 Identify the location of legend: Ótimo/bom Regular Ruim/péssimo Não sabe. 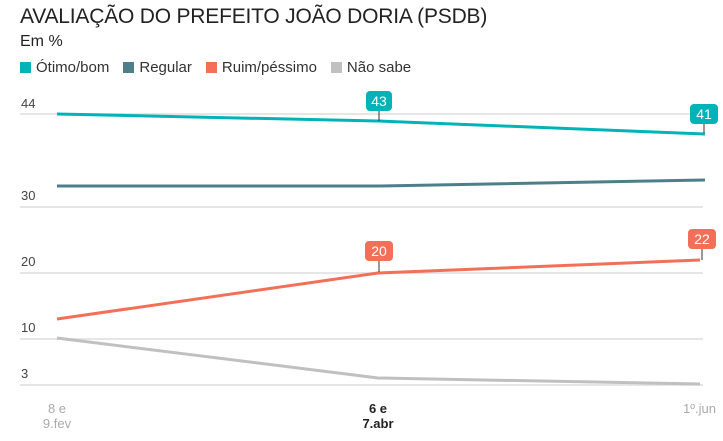
(215, 67).